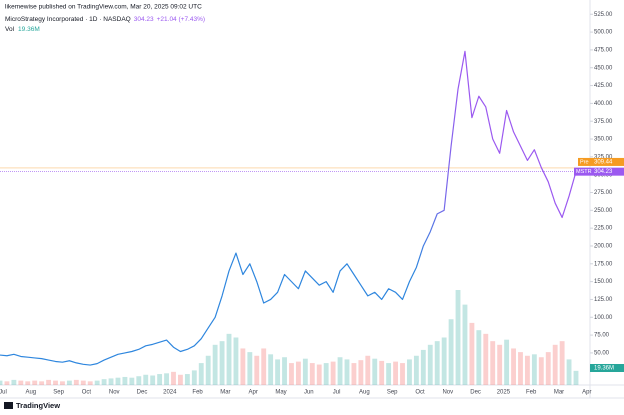 The width and height of the screenshot is (624, 415). I want to click on x-tick-label: May, so click(280, 393).